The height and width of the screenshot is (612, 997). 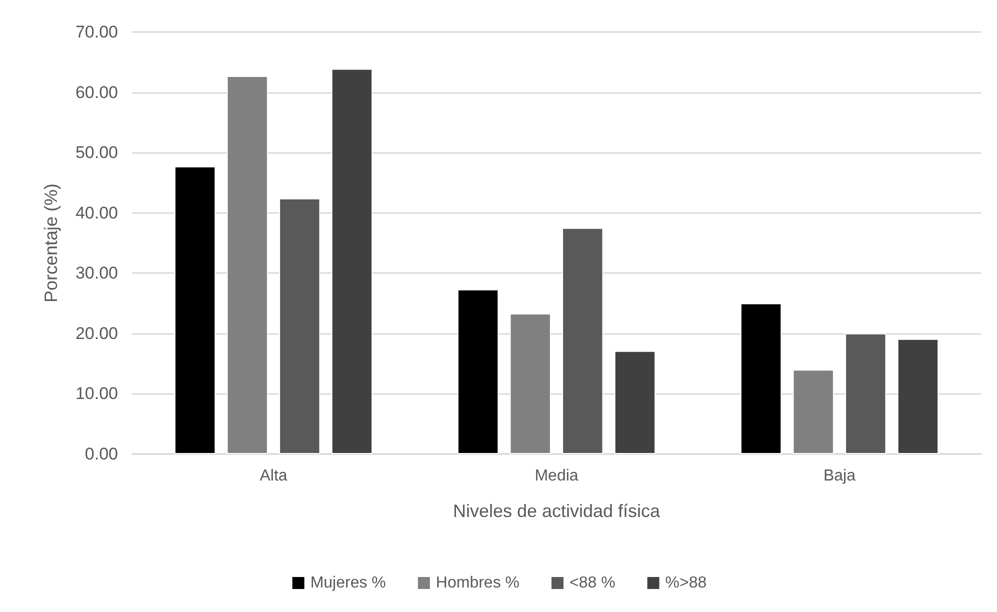 What do you see at coordinates (96, 333) in the screenshot?
I see `y-tick-label: 20.00` at bounding box center [96, 333].